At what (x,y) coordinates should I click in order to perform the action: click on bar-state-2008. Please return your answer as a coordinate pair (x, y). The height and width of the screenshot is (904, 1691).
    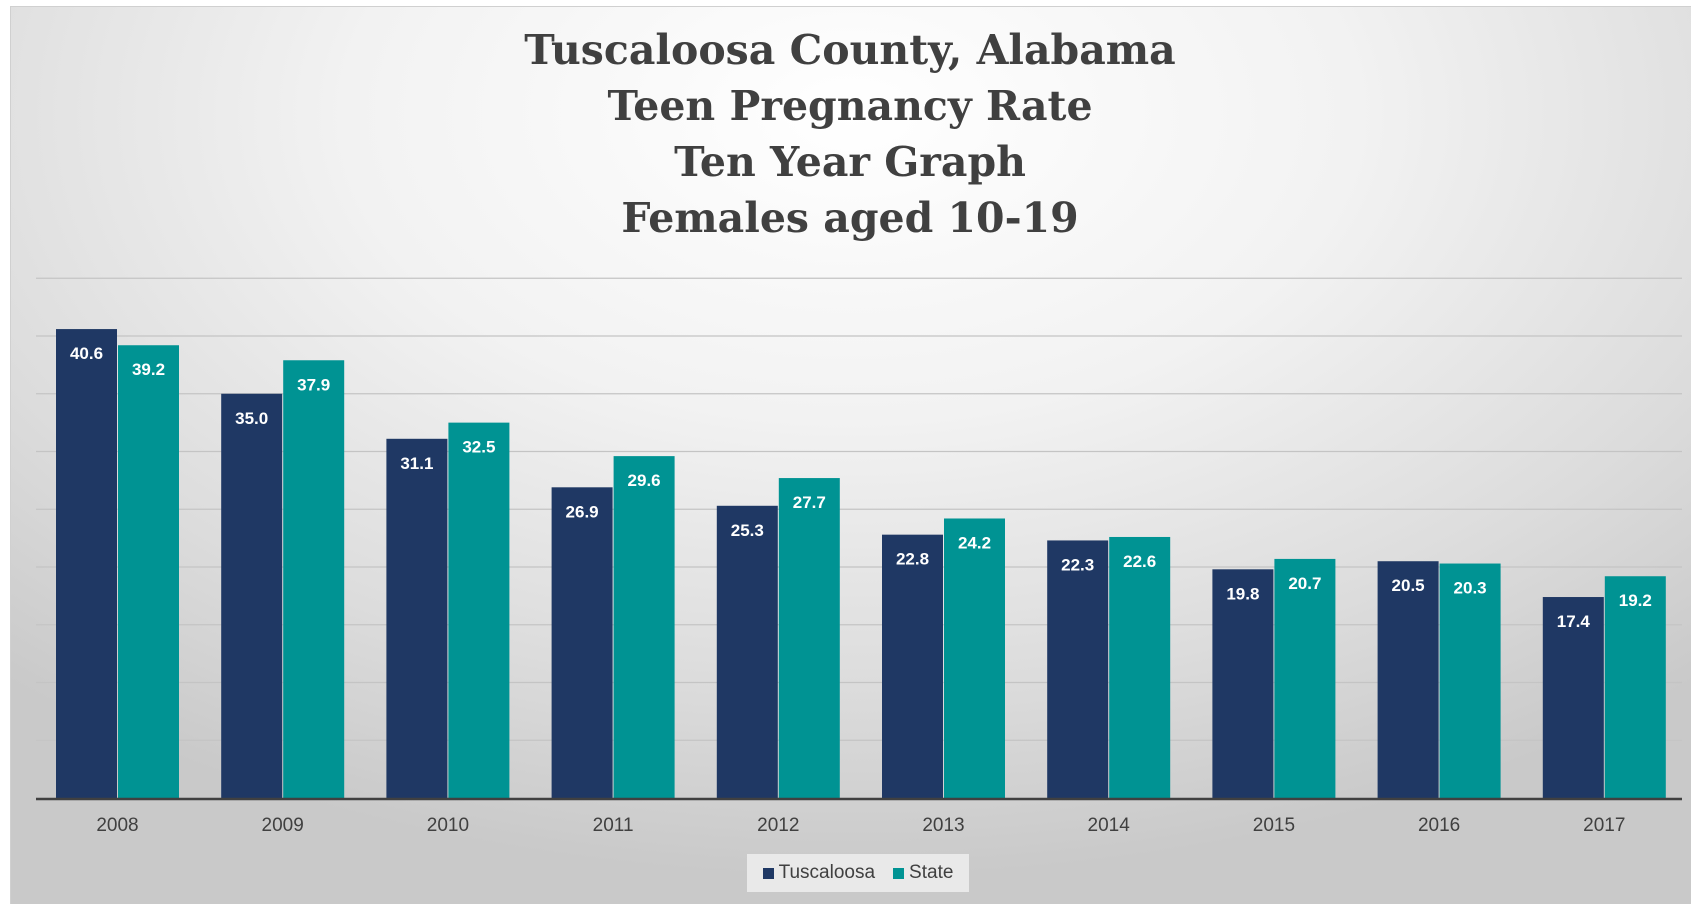
    Looking at the image, I should click on (148, 571).